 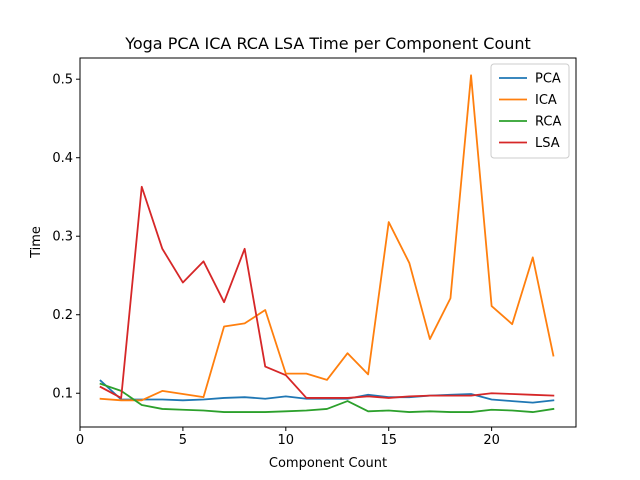 What do you see at coordinates (183, 440) in the screenshot?
I see `x-tick-label: 5` at bounding box center [183, 440].